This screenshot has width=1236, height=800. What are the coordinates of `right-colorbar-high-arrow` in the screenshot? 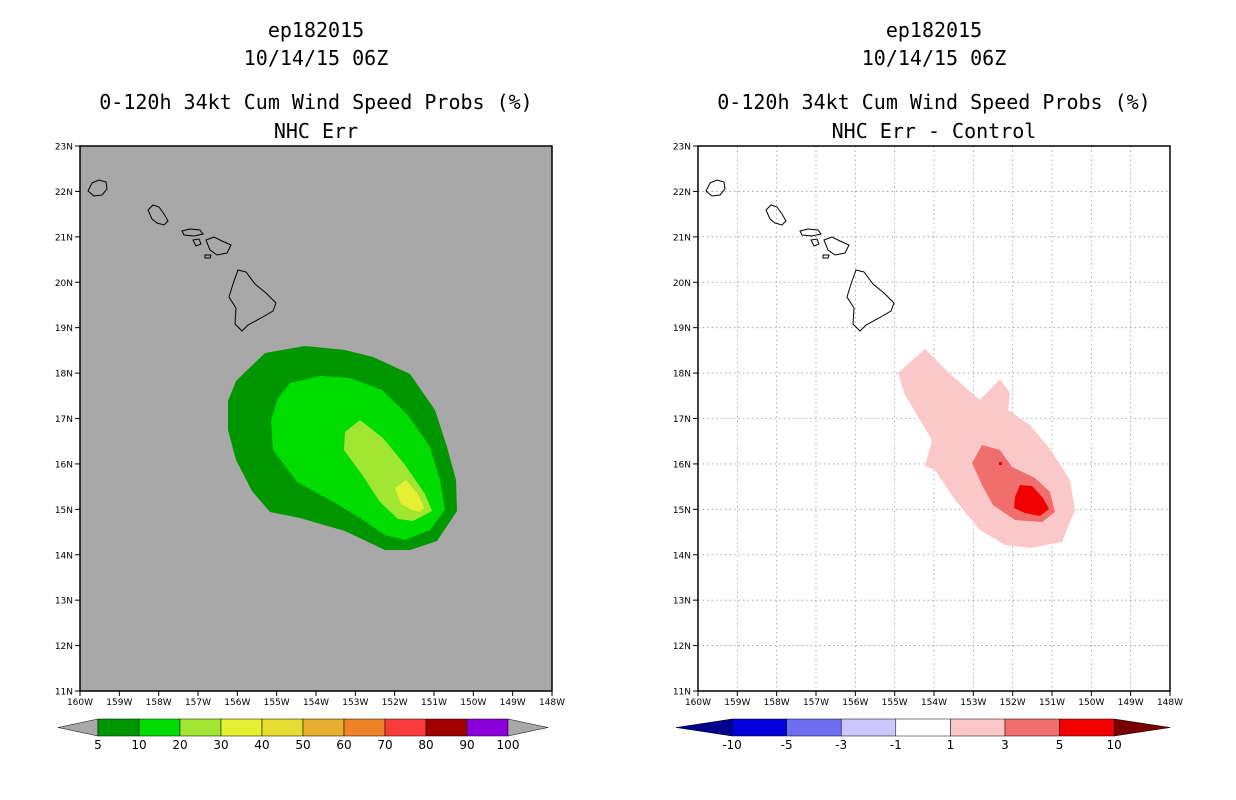 It's located at (1142, 727).